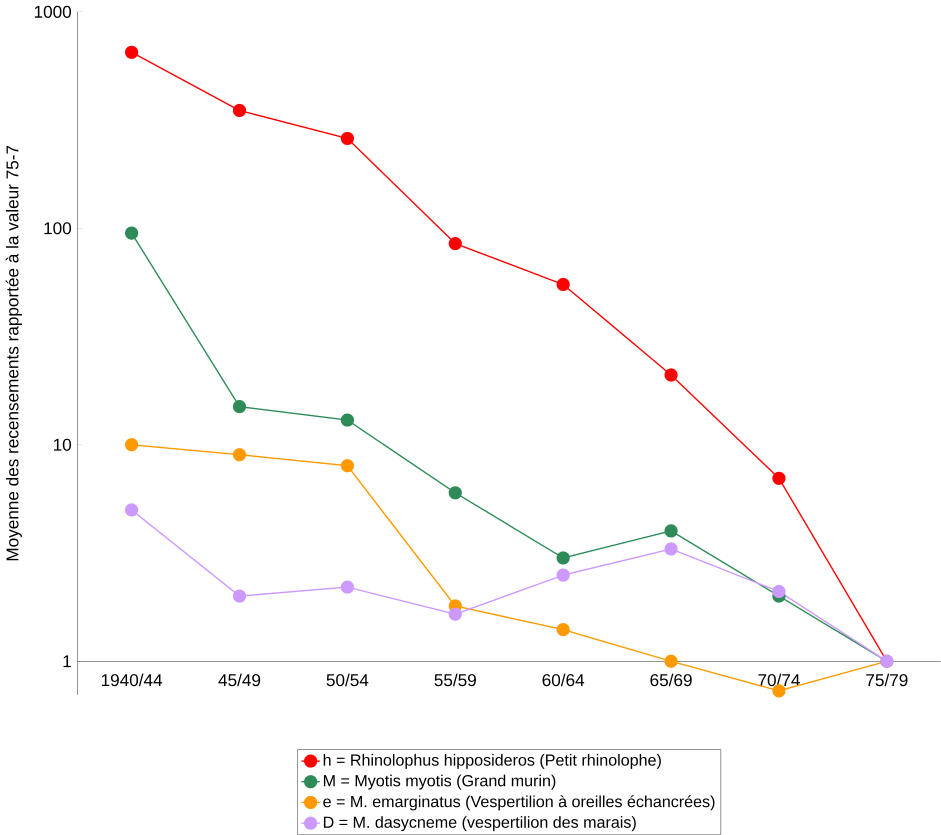 This screenshot has width=941, height=835. Describe the element at coordinates (58, 228) in the screenshot. I see `y-tick-label: 100` at that location.